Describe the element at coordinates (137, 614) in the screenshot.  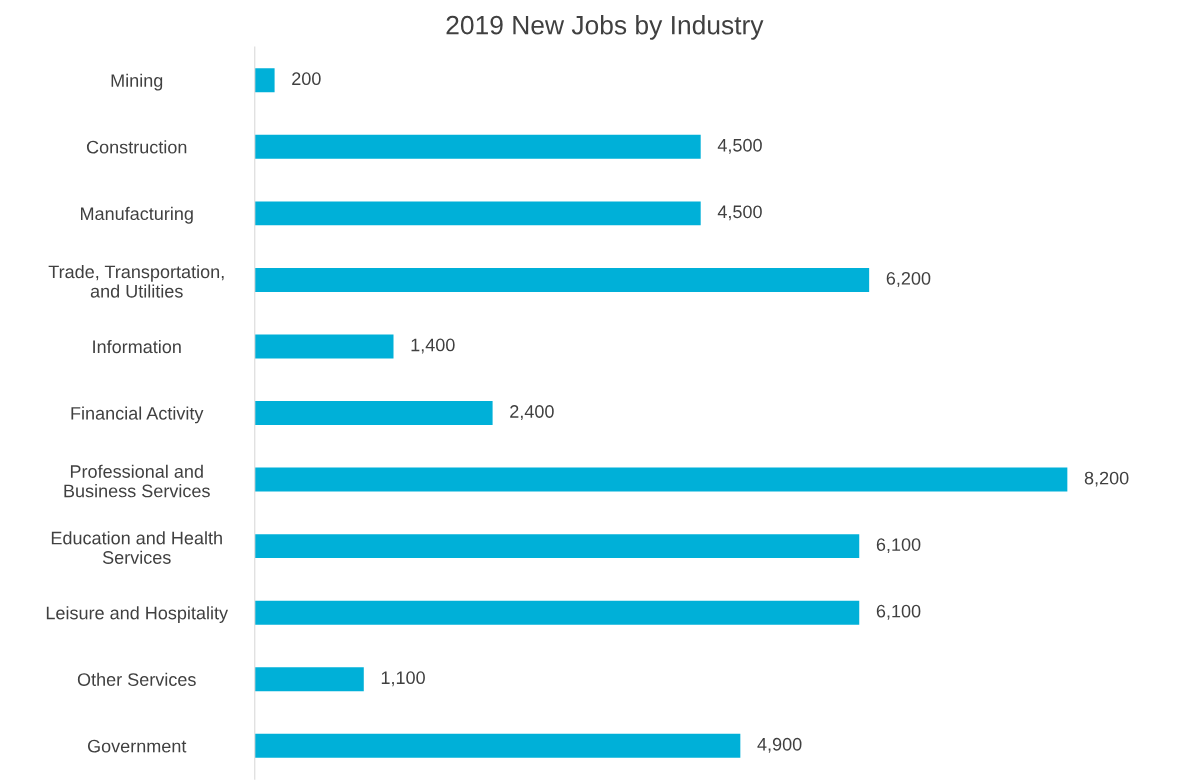
I see `y-tick-label: Leisure and Hospitality` at that location.